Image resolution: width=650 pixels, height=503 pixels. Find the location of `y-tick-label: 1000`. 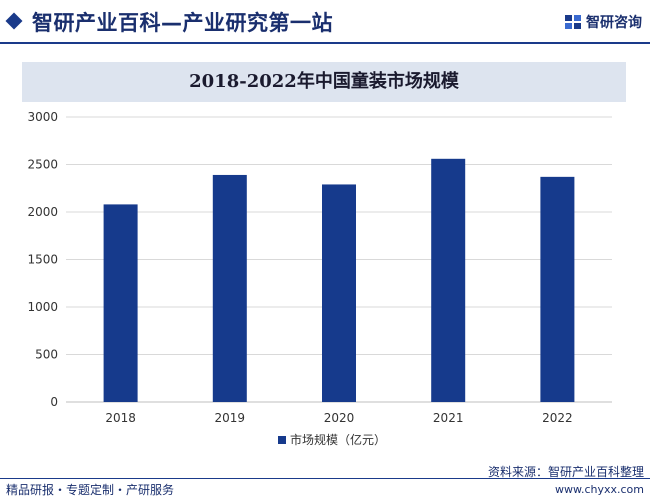

y-tick-label: 1000 is located at coordinates (42, 307).